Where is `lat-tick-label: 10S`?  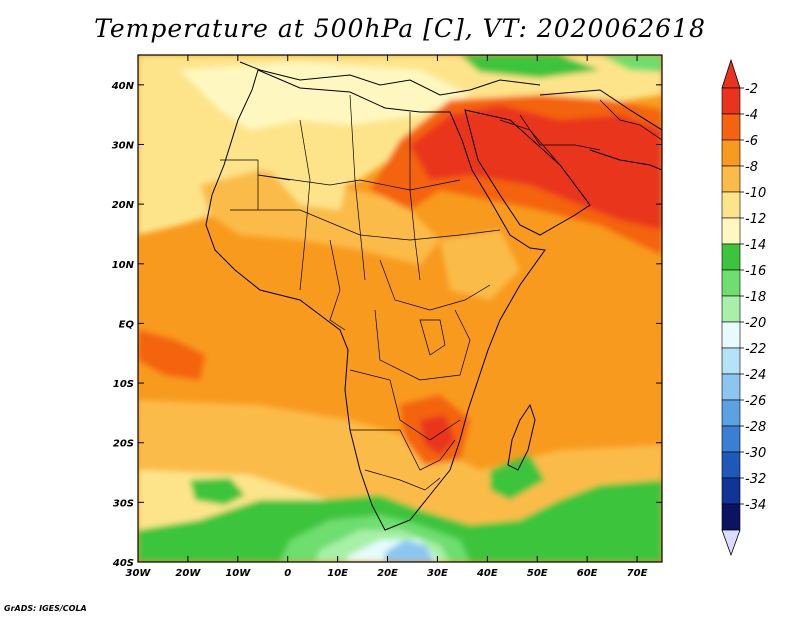 lat-tick-label: 10S is located at coordinates (123, 384).